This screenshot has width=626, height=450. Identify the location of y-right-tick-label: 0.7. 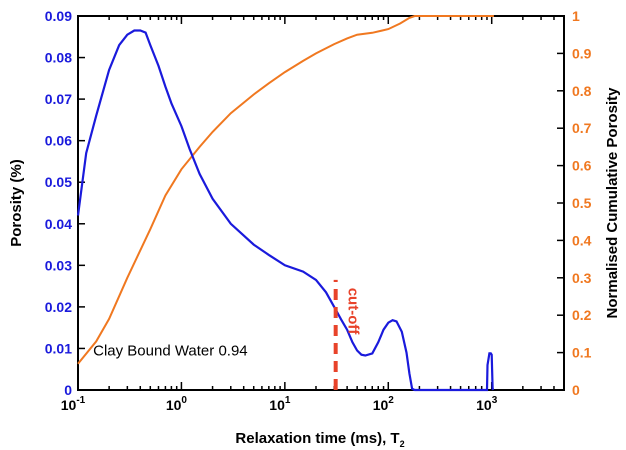
(582, 128).